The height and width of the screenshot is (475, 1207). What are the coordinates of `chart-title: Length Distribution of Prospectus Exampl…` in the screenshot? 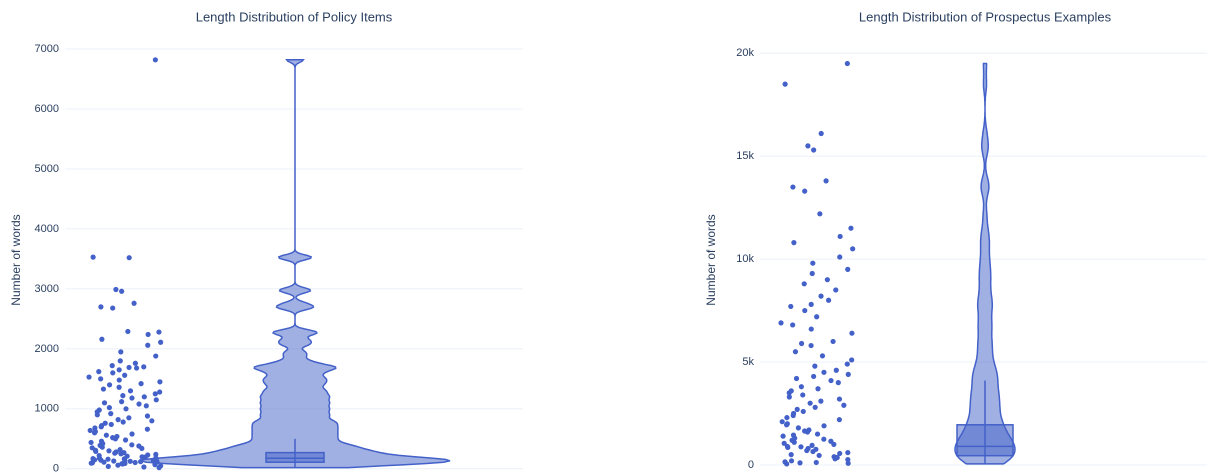 It's located at (985, 16).